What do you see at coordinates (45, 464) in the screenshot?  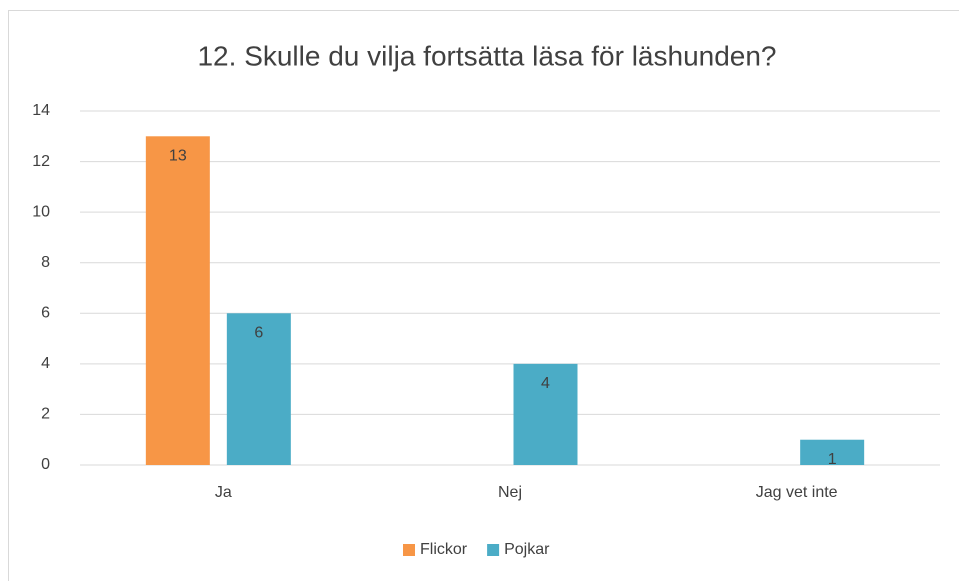 I see `y-tick-label: 0` at bounding box center [45, 464].